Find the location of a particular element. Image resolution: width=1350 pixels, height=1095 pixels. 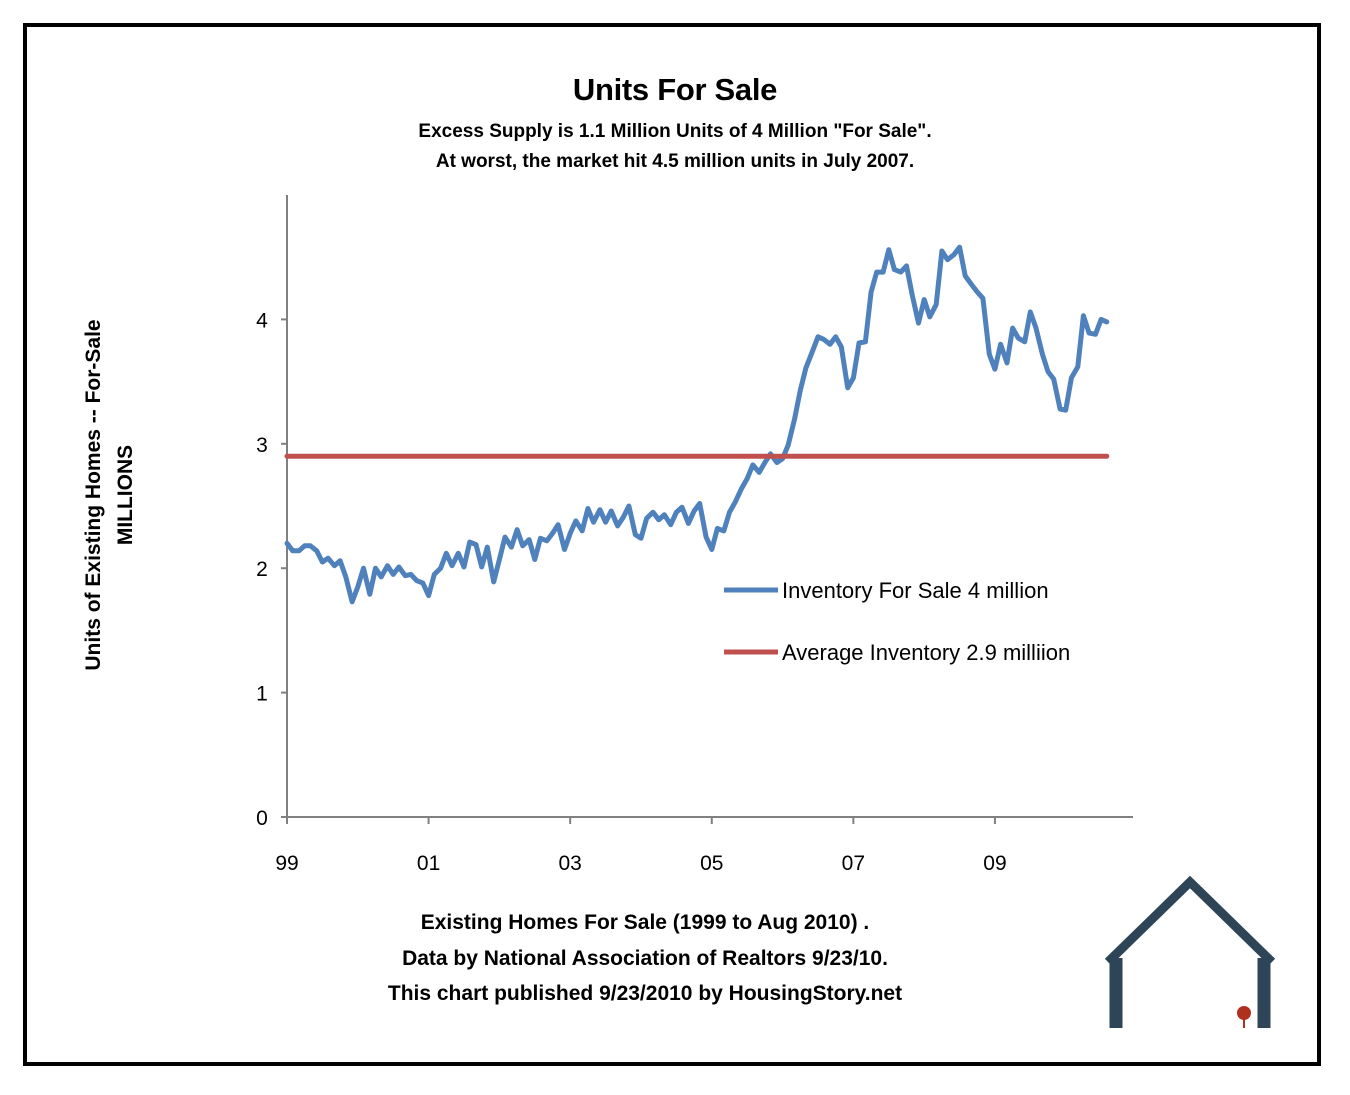

logo-flower-icon is located at coordinates (1244, 1013).